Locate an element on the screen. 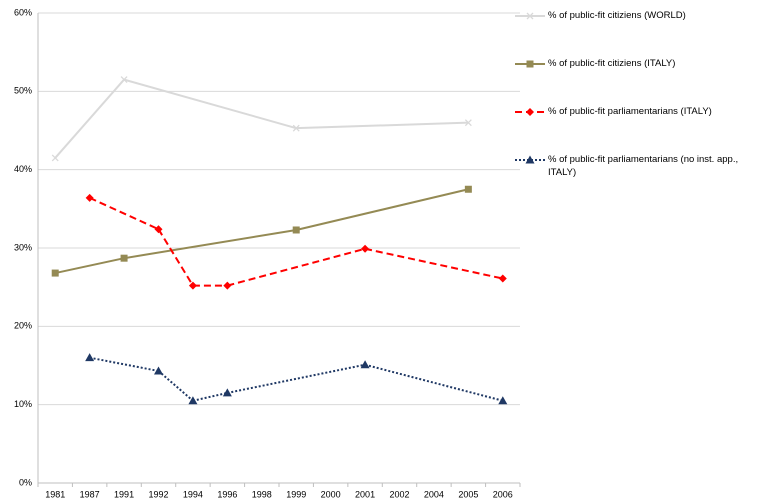  x-tick-label: 1991 is located at coordinates (124, 494).